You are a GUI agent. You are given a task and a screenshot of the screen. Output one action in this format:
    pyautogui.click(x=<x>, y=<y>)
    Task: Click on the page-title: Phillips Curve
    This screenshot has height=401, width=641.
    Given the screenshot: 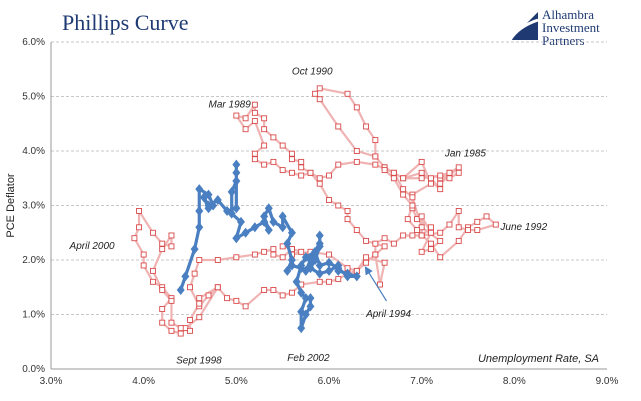 What is the action you would take?
    pyautogui.click(x=125, y=22)
    